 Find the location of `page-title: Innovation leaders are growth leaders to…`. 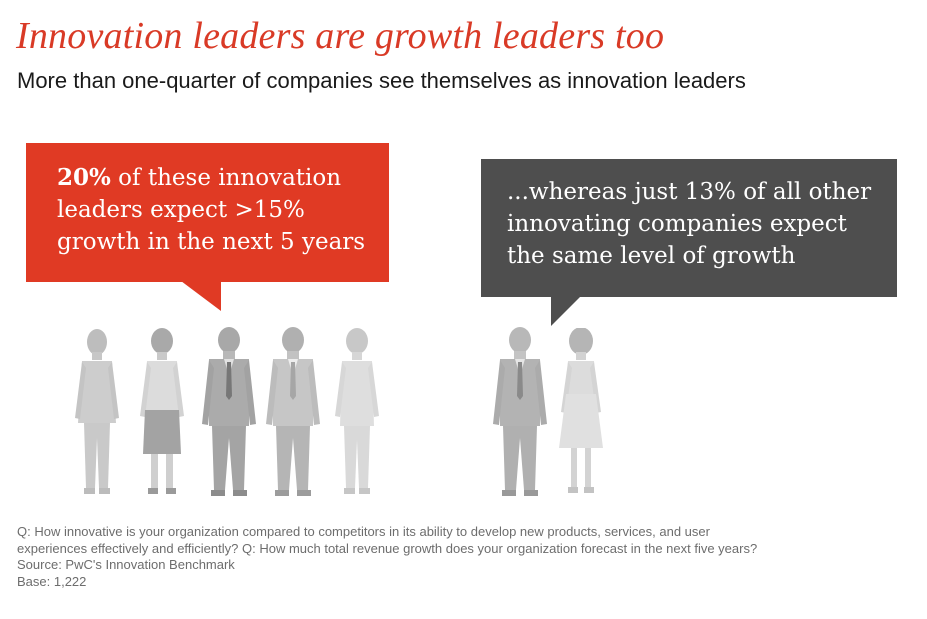

page-title: Innovation leaders are growth leaders to… is located at coordinates (340, 36).